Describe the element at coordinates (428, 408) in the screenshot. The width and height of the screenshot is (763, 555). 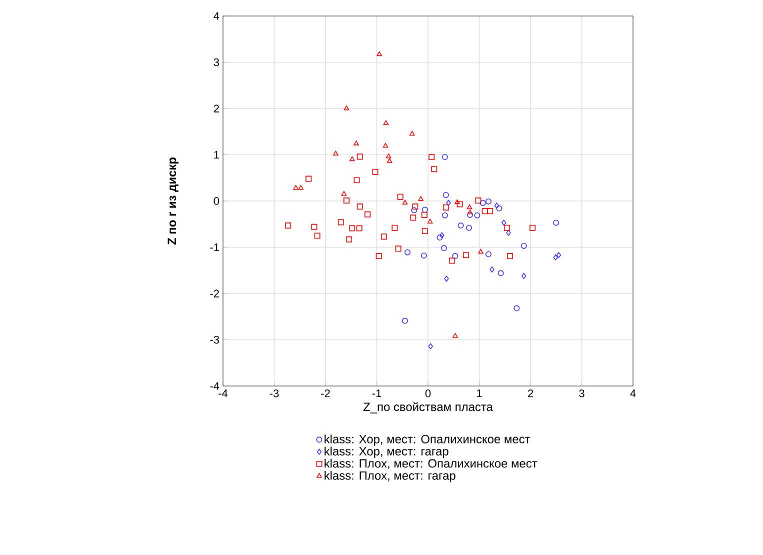
I see `x-axis-title: Z_по свойствам пласта` at that location.